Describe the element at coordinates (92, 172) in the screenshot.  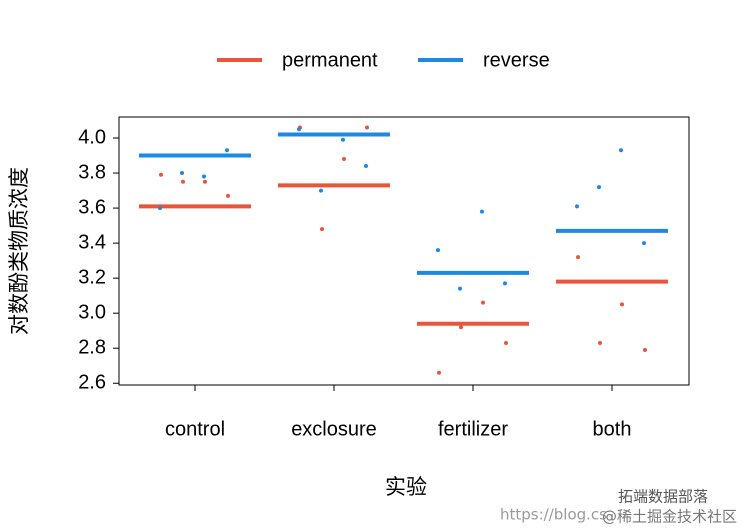
I see `y-tick-label: 3.8` at that location.